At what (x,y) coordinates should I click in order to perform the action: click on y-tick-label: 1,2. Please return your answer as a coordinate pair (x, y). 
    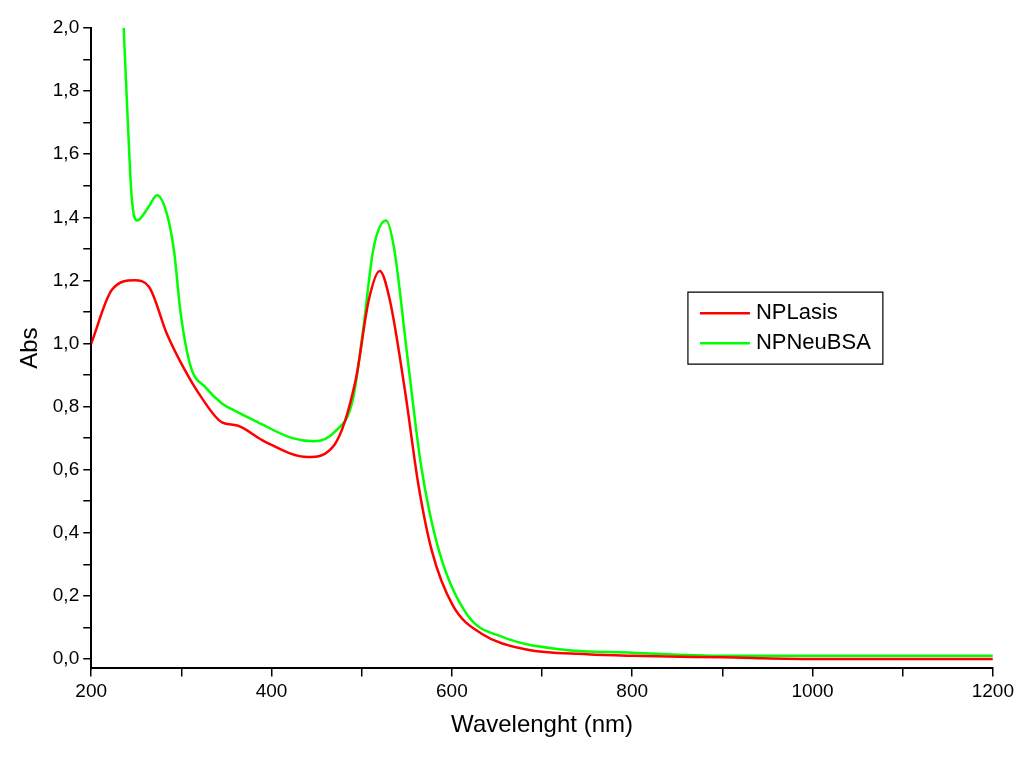
    Looking at the image, I should click on (66, 279).